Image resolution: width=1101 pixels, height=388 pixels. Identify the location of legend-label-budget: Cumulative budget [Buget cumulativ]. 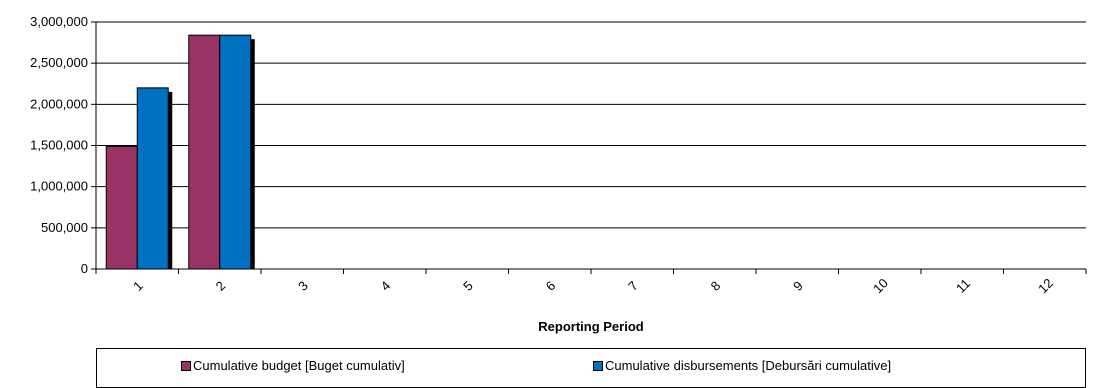
(299, 365).